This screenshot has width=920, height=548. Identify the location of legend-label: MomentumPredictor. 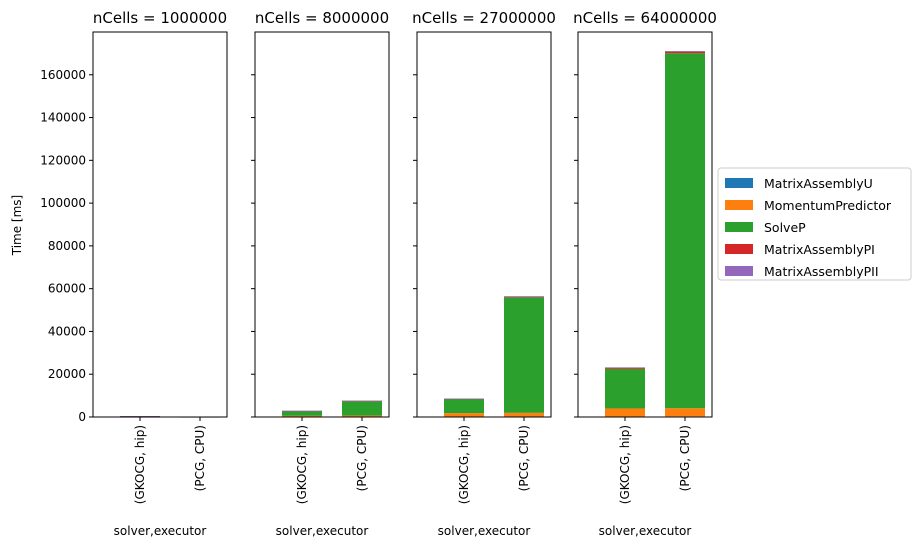
(828, 205).